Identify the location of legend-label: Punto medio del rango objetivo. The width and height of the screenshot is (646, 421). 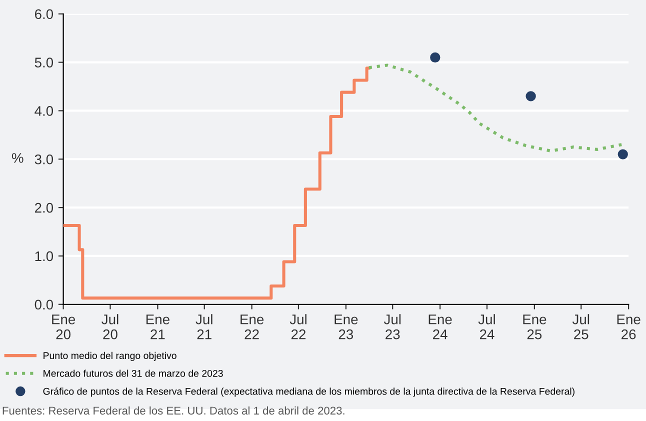
(110, 356).